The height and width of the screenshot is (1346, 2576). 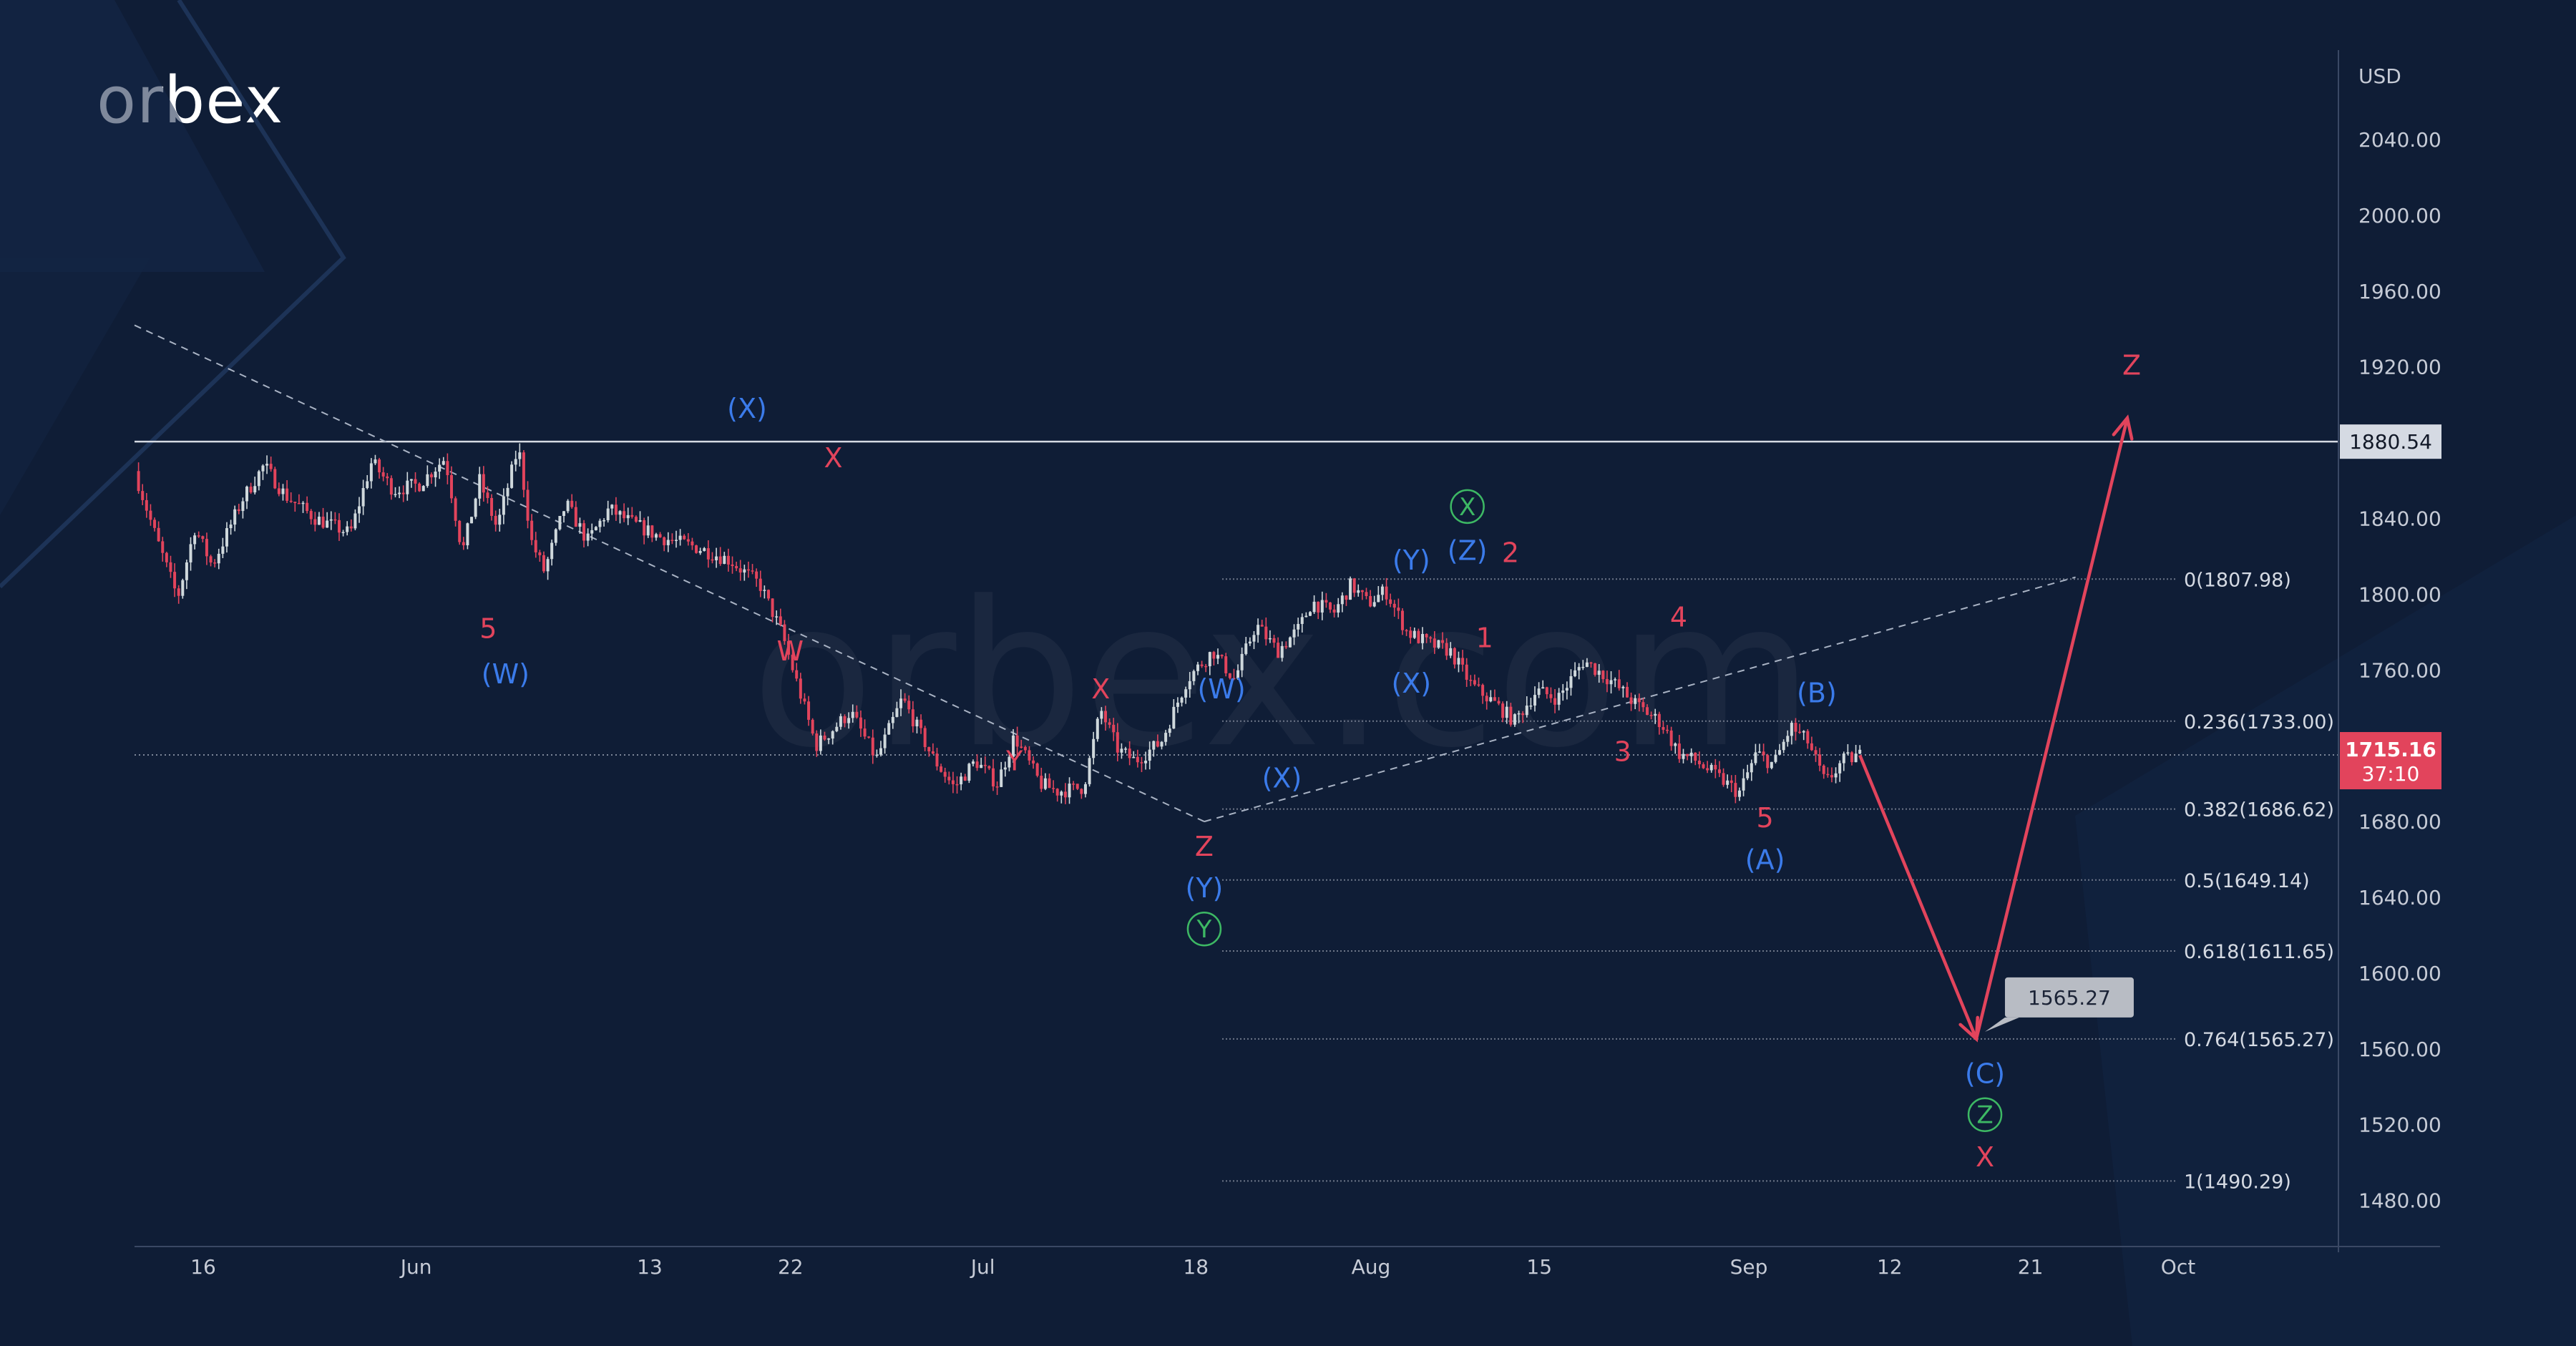 What do you see at coordinates (1196, 1267) in the screenshot?
I see `x-tick-label: 18` at bounding box center [1196, 1267].